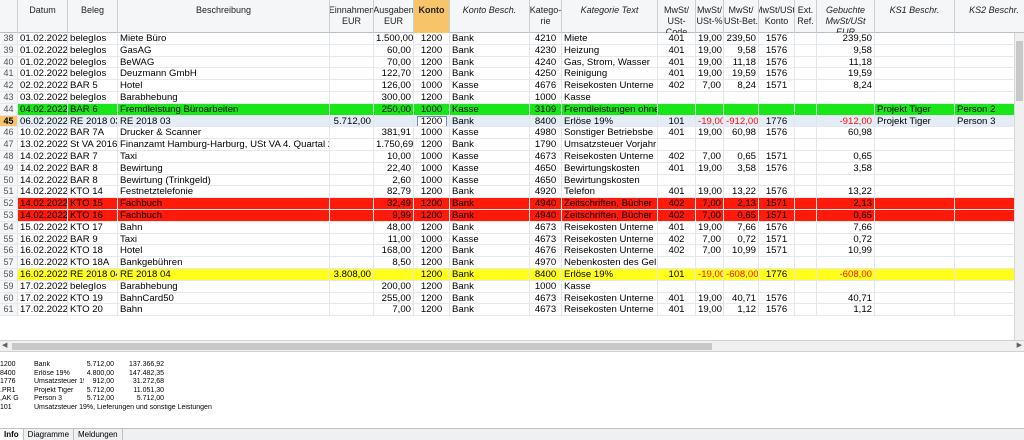  What do you see at coordinates (9, 38) in the screenshot?
I see `row-number: 38` at bounding box center [9, 38].